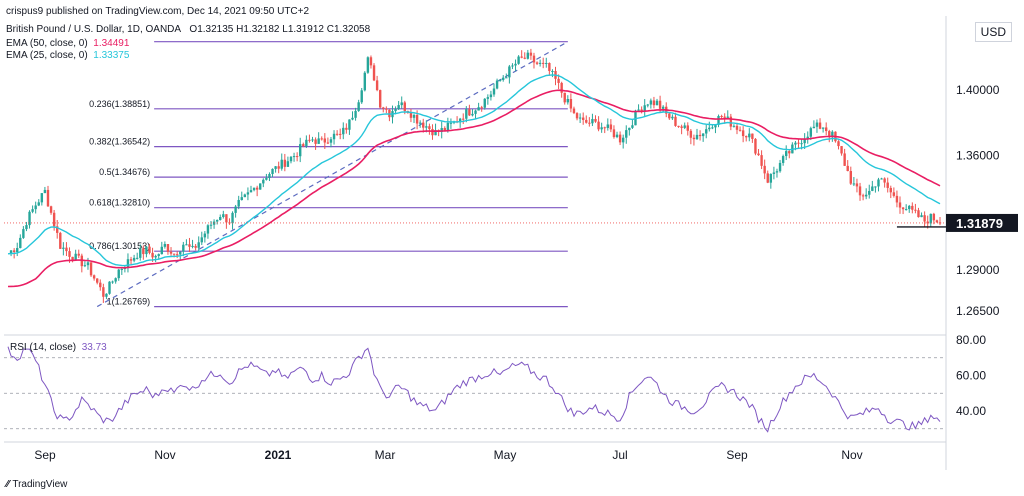 This screenshot has width=1024, height=496. What do you see at coordinates (68, 43) in the screenshot?
I see `ema50-legend: EMA (50, close, 0) 1.34491` at bounding box center [68, 43].